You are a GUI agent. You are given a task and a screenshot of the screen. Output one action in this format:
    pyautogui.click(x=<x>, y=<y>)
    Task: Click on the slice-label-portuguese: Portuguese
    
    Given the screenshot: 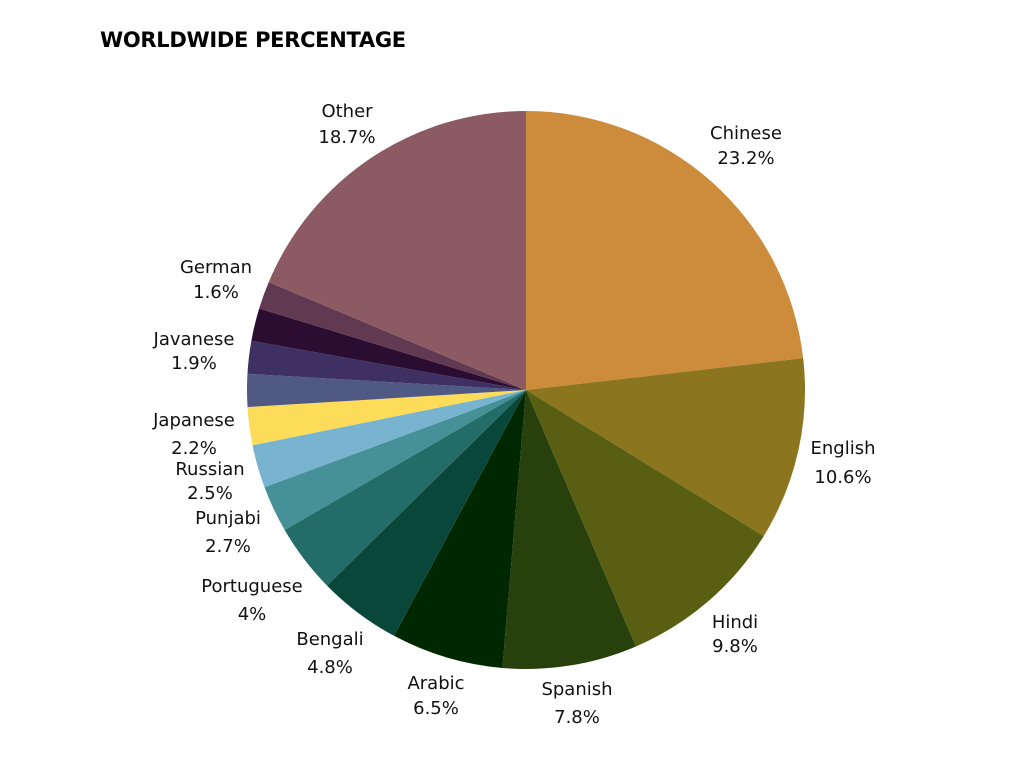 What is the action you would take?
    pyautogui.click(x=251, y=586)
    